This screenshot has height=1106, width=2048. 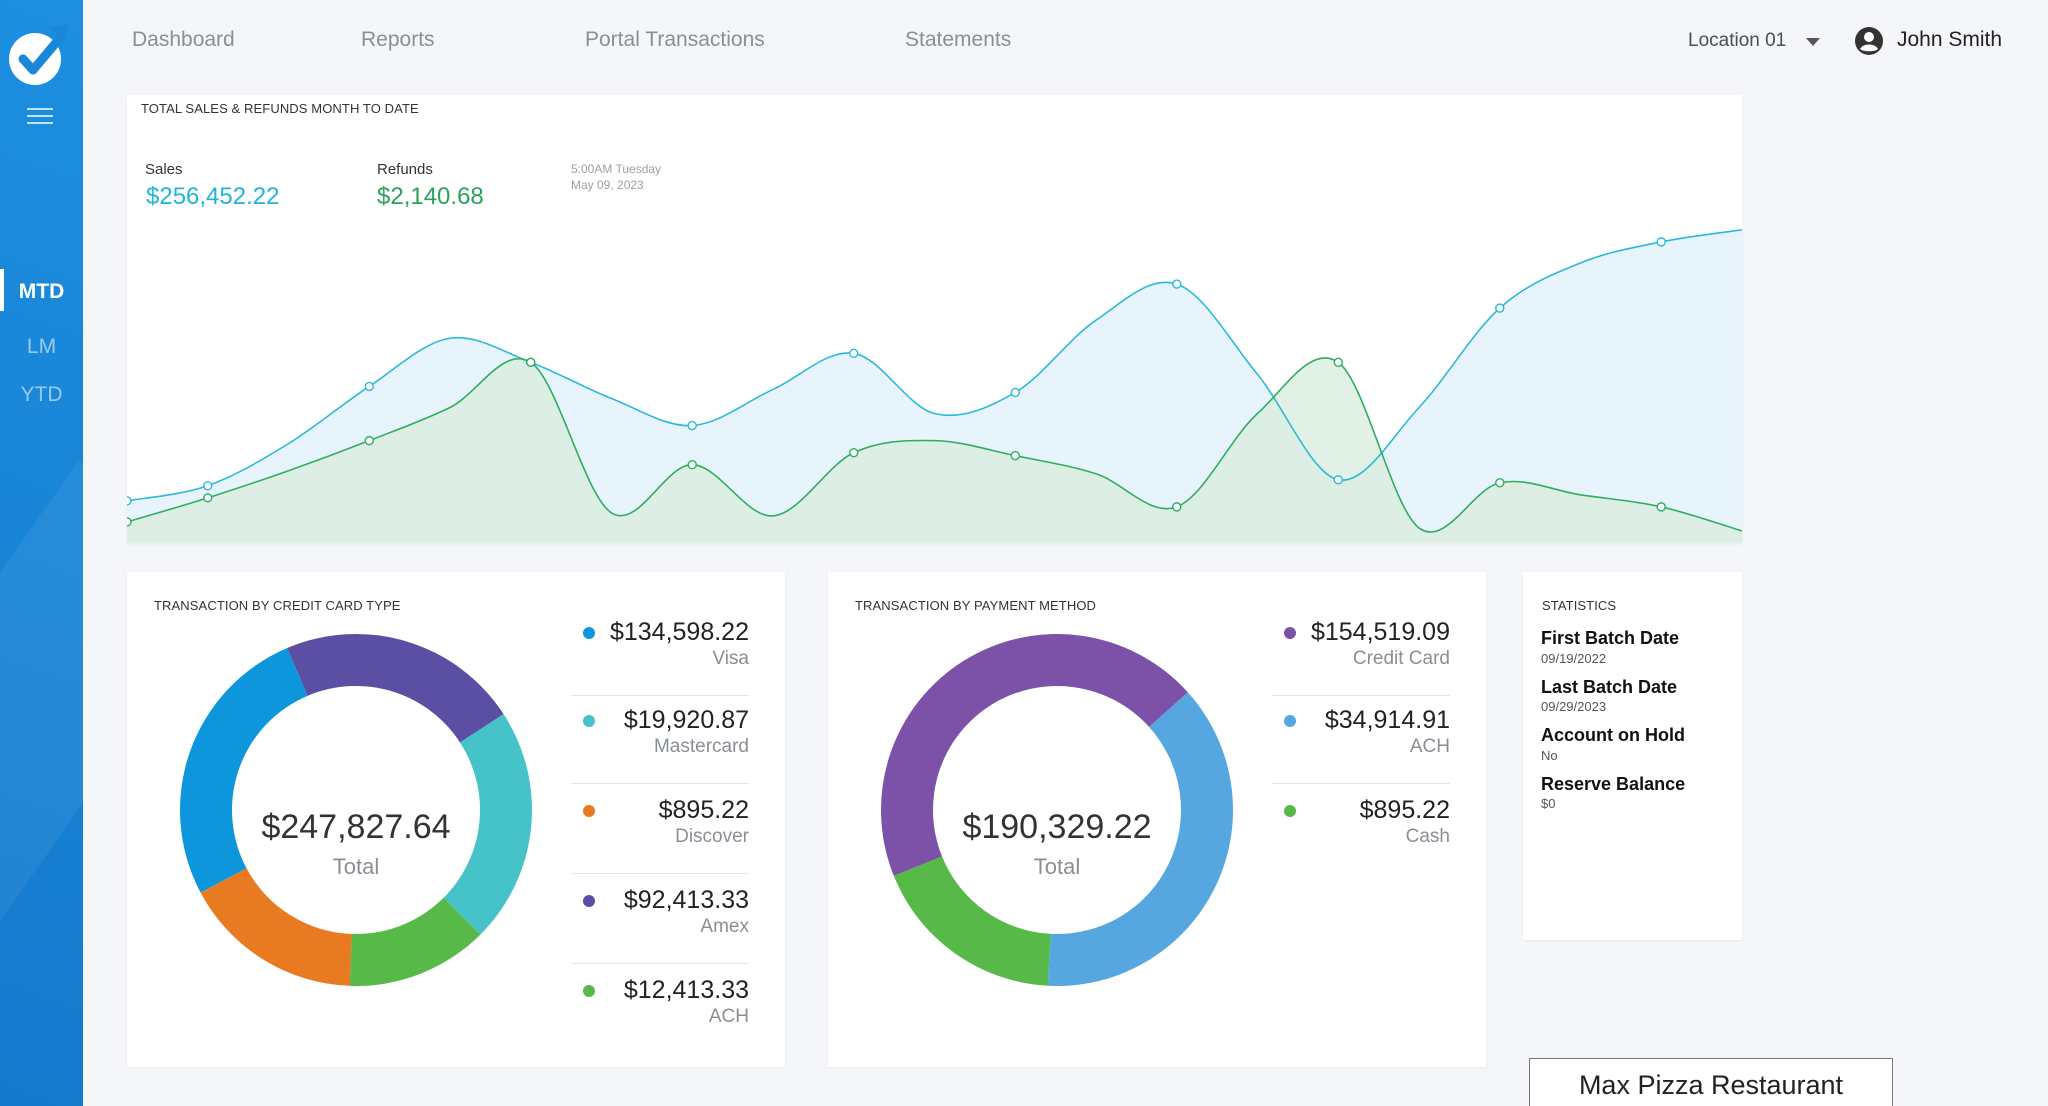 I want to click on timestamp-date: May 09, 2023, so click(x=607, y=185).